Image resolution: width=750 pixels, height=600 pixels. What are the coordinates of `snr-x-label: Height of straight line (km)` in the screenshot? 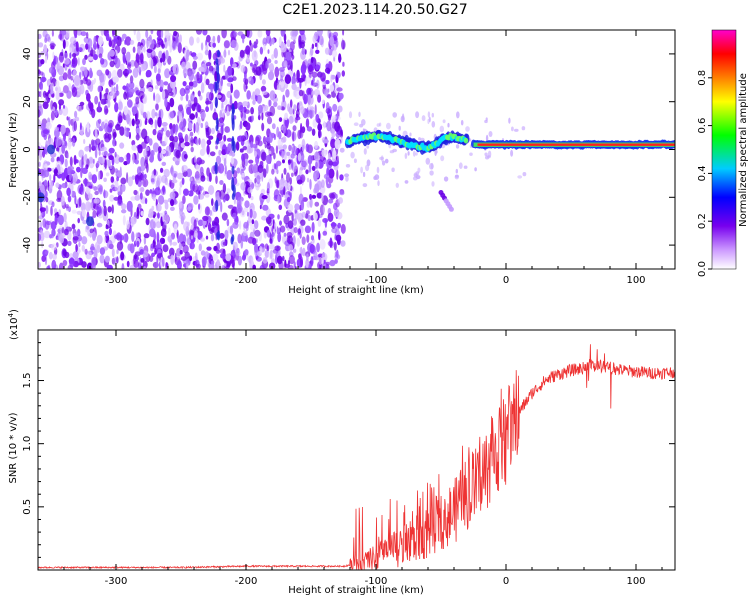 It's located at (356, 590).